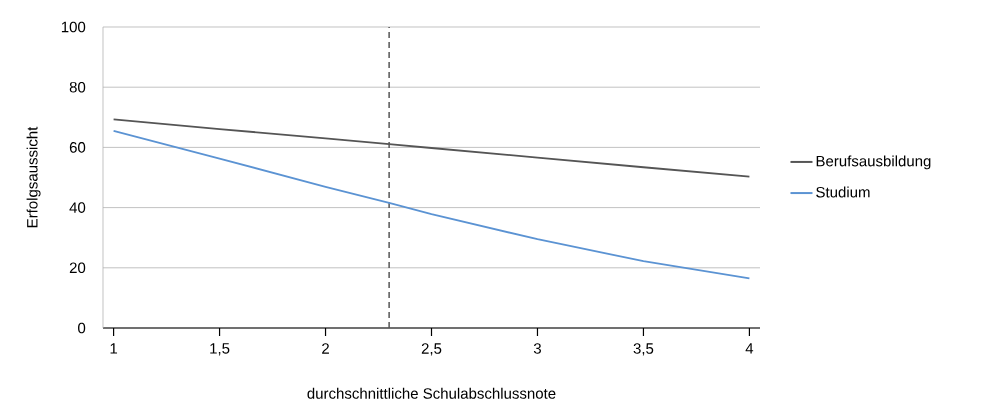  I want to click on y-tick-label: 60, so click(77, 147).